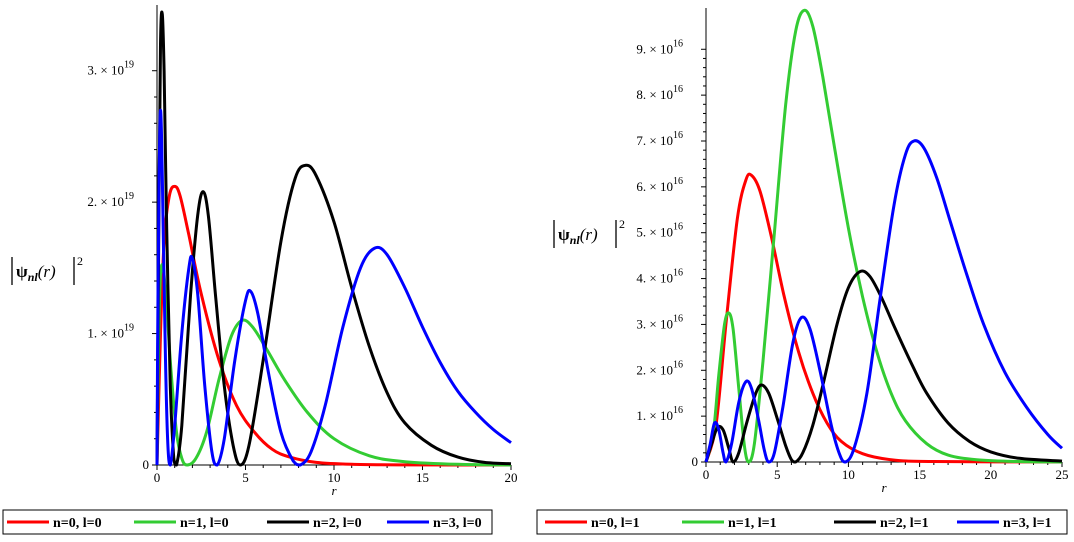 The width and height of the screenshot is (1074, 542). What do you see at coordinates (110, 200) in the screenshot?
I see `y-tick-label: 2. × 1019` at bounding box center [110, 200].